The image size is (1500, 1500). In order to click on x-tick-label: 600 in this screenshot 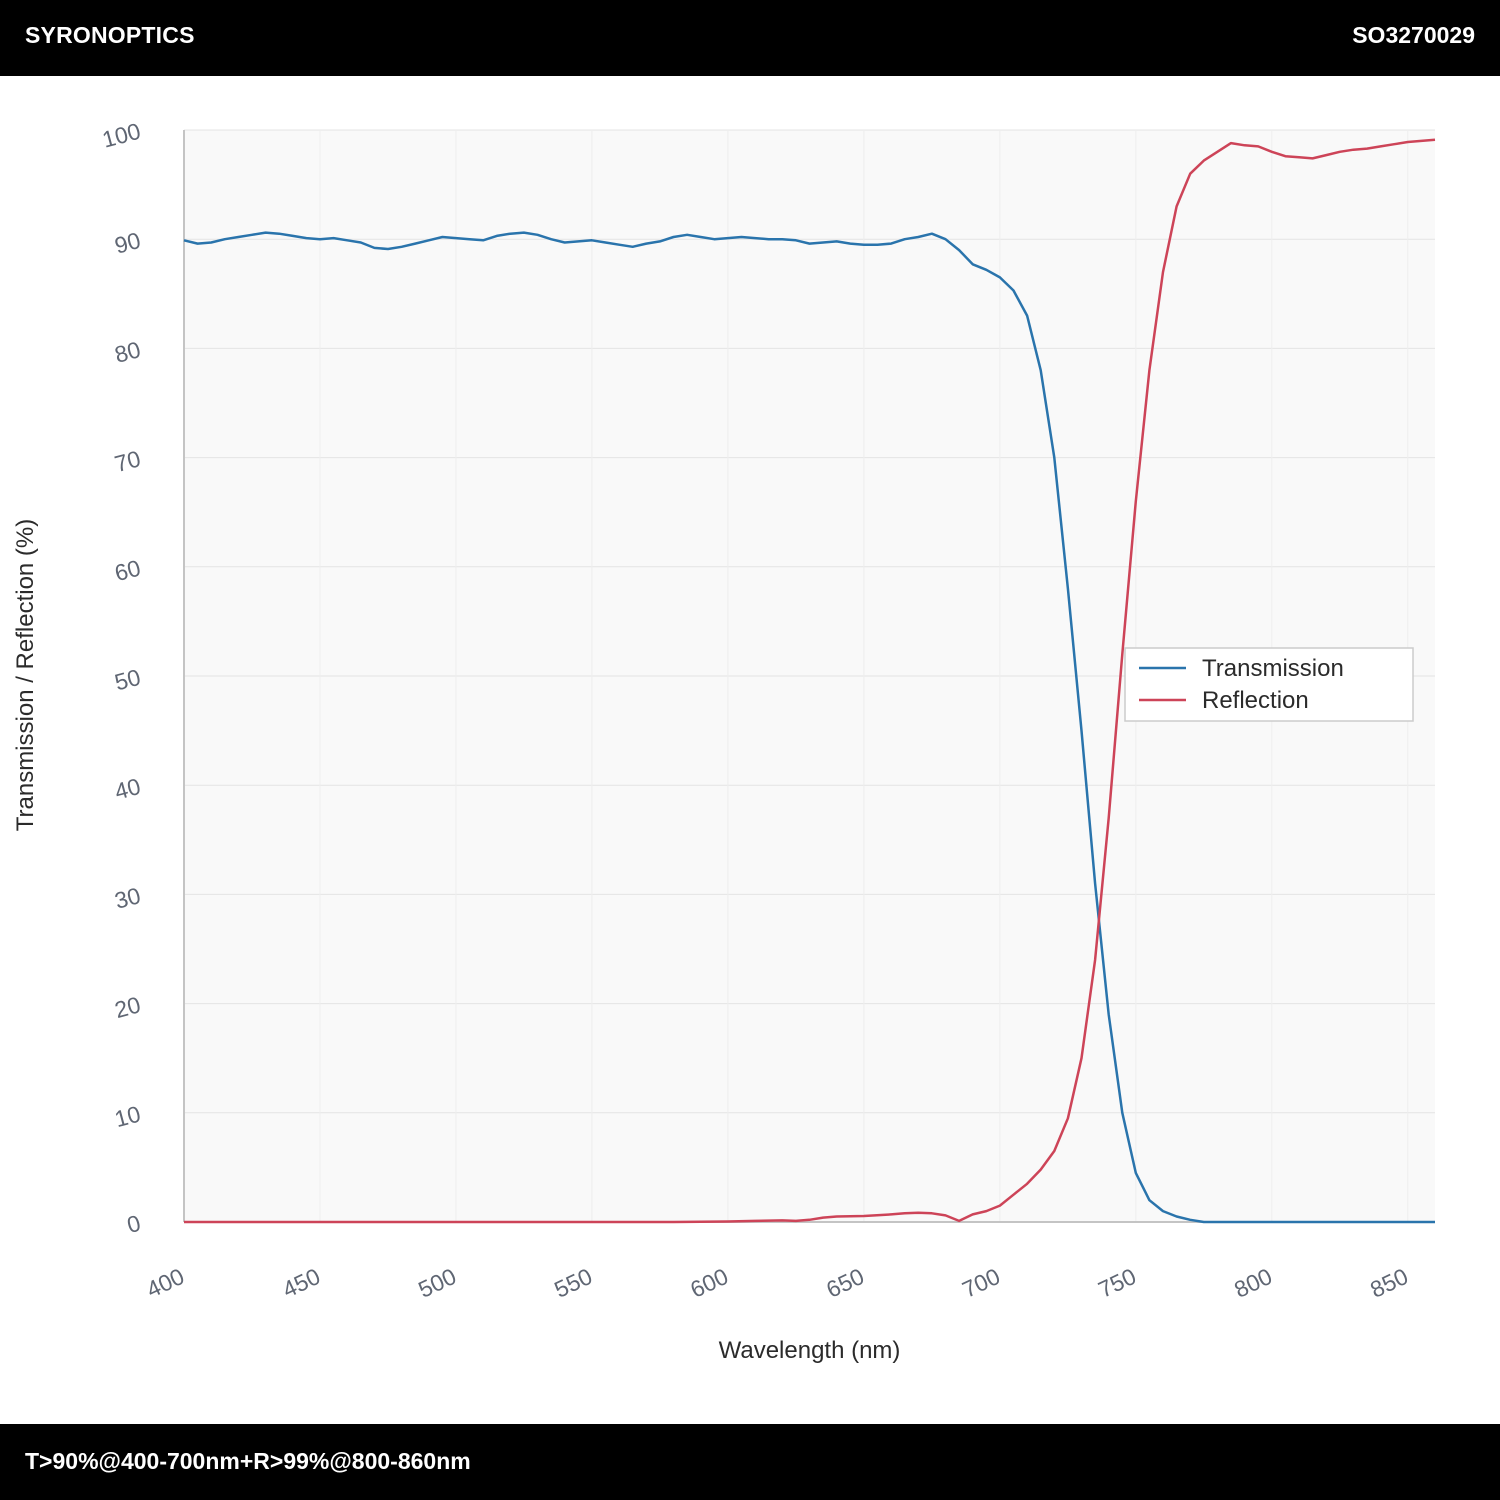, I will do `click(709, 1283)`.